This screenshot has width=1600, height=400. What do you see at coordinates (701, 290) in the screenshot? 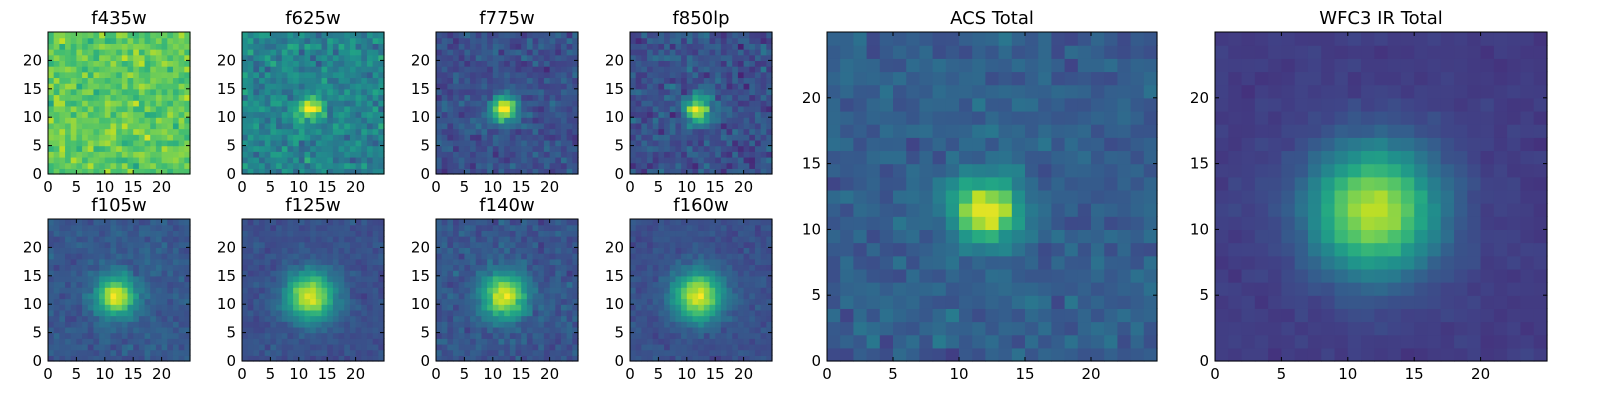
I see `heatmap-cells` at bounding box center [701, 290].